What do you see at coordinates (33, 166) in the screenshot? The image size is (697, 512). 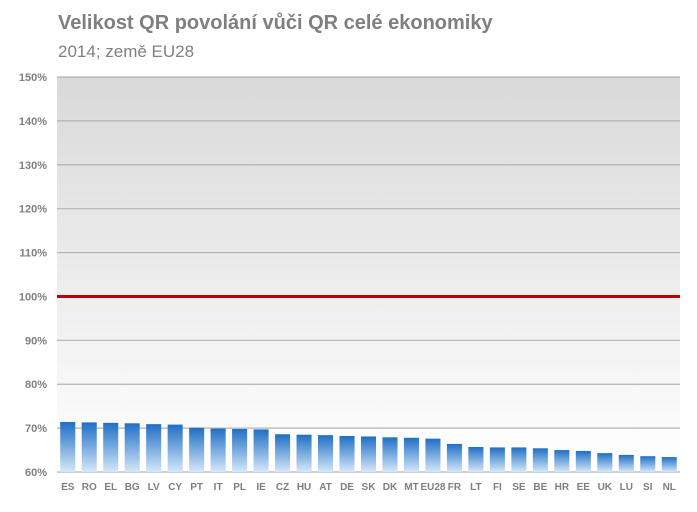 I see `y-tick-label: 130%` at bounding box center [33, 166].